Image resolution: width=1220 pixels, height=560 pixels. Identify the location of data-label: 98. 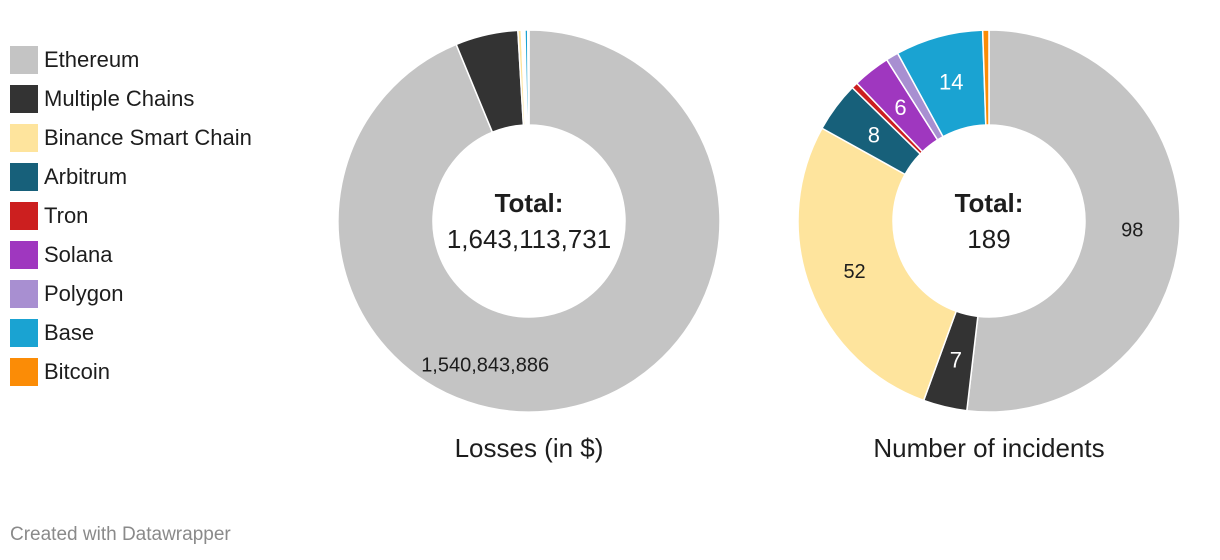
(1132, 230).